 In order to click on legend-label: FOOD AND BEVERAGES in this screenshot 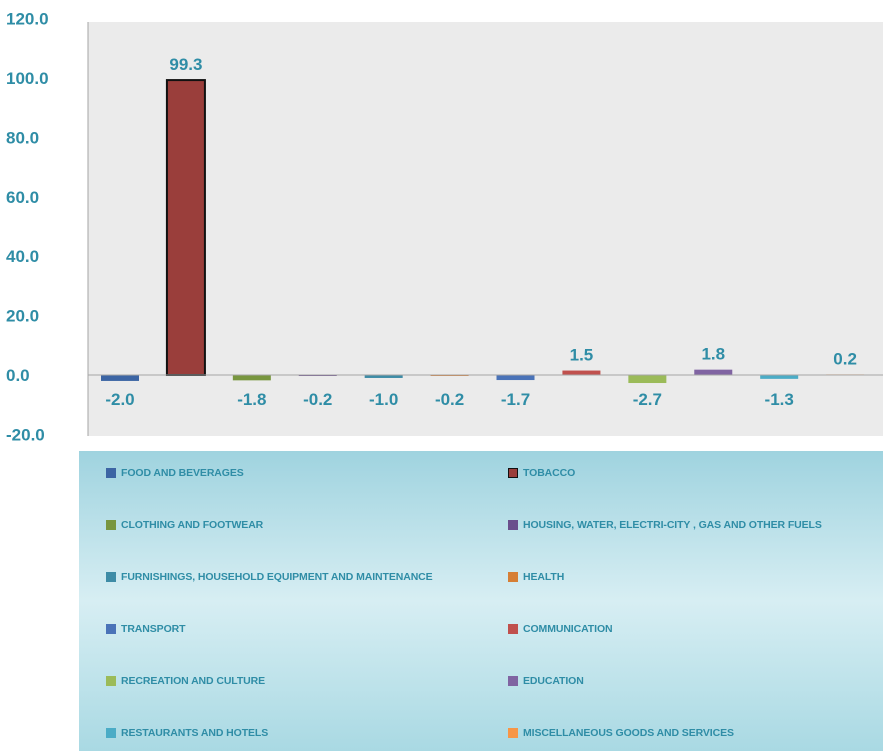, I will do `click(182, 473)`.